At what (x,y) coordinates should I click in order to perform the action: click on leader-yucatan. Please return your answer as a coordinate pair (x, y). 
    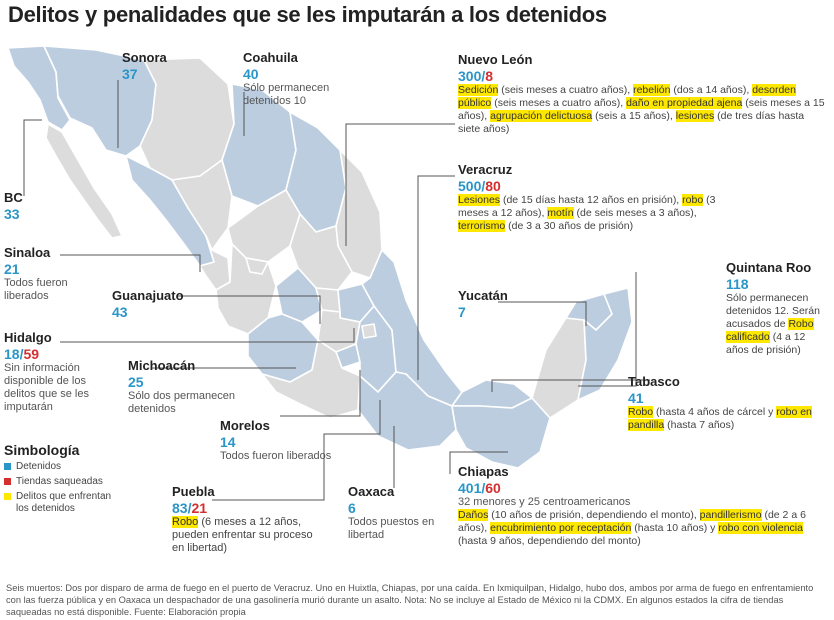
    Looking at the image, I should click on (542, 313).